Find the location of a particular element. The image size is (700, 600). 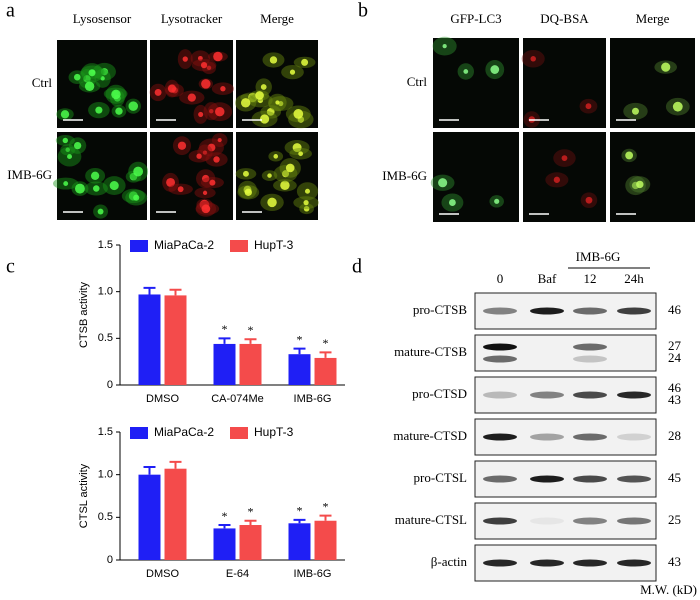

mw-label: 25 is located at coordinates (674, 519).